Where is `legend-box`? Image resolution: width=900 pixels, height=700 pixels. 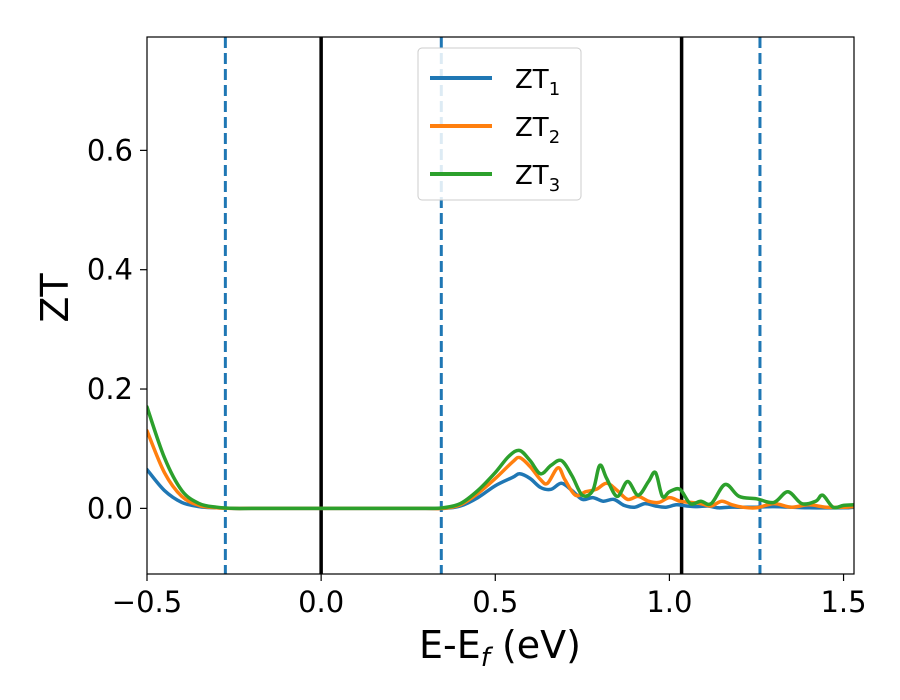
legend-box is located at coordinates (499, 124).